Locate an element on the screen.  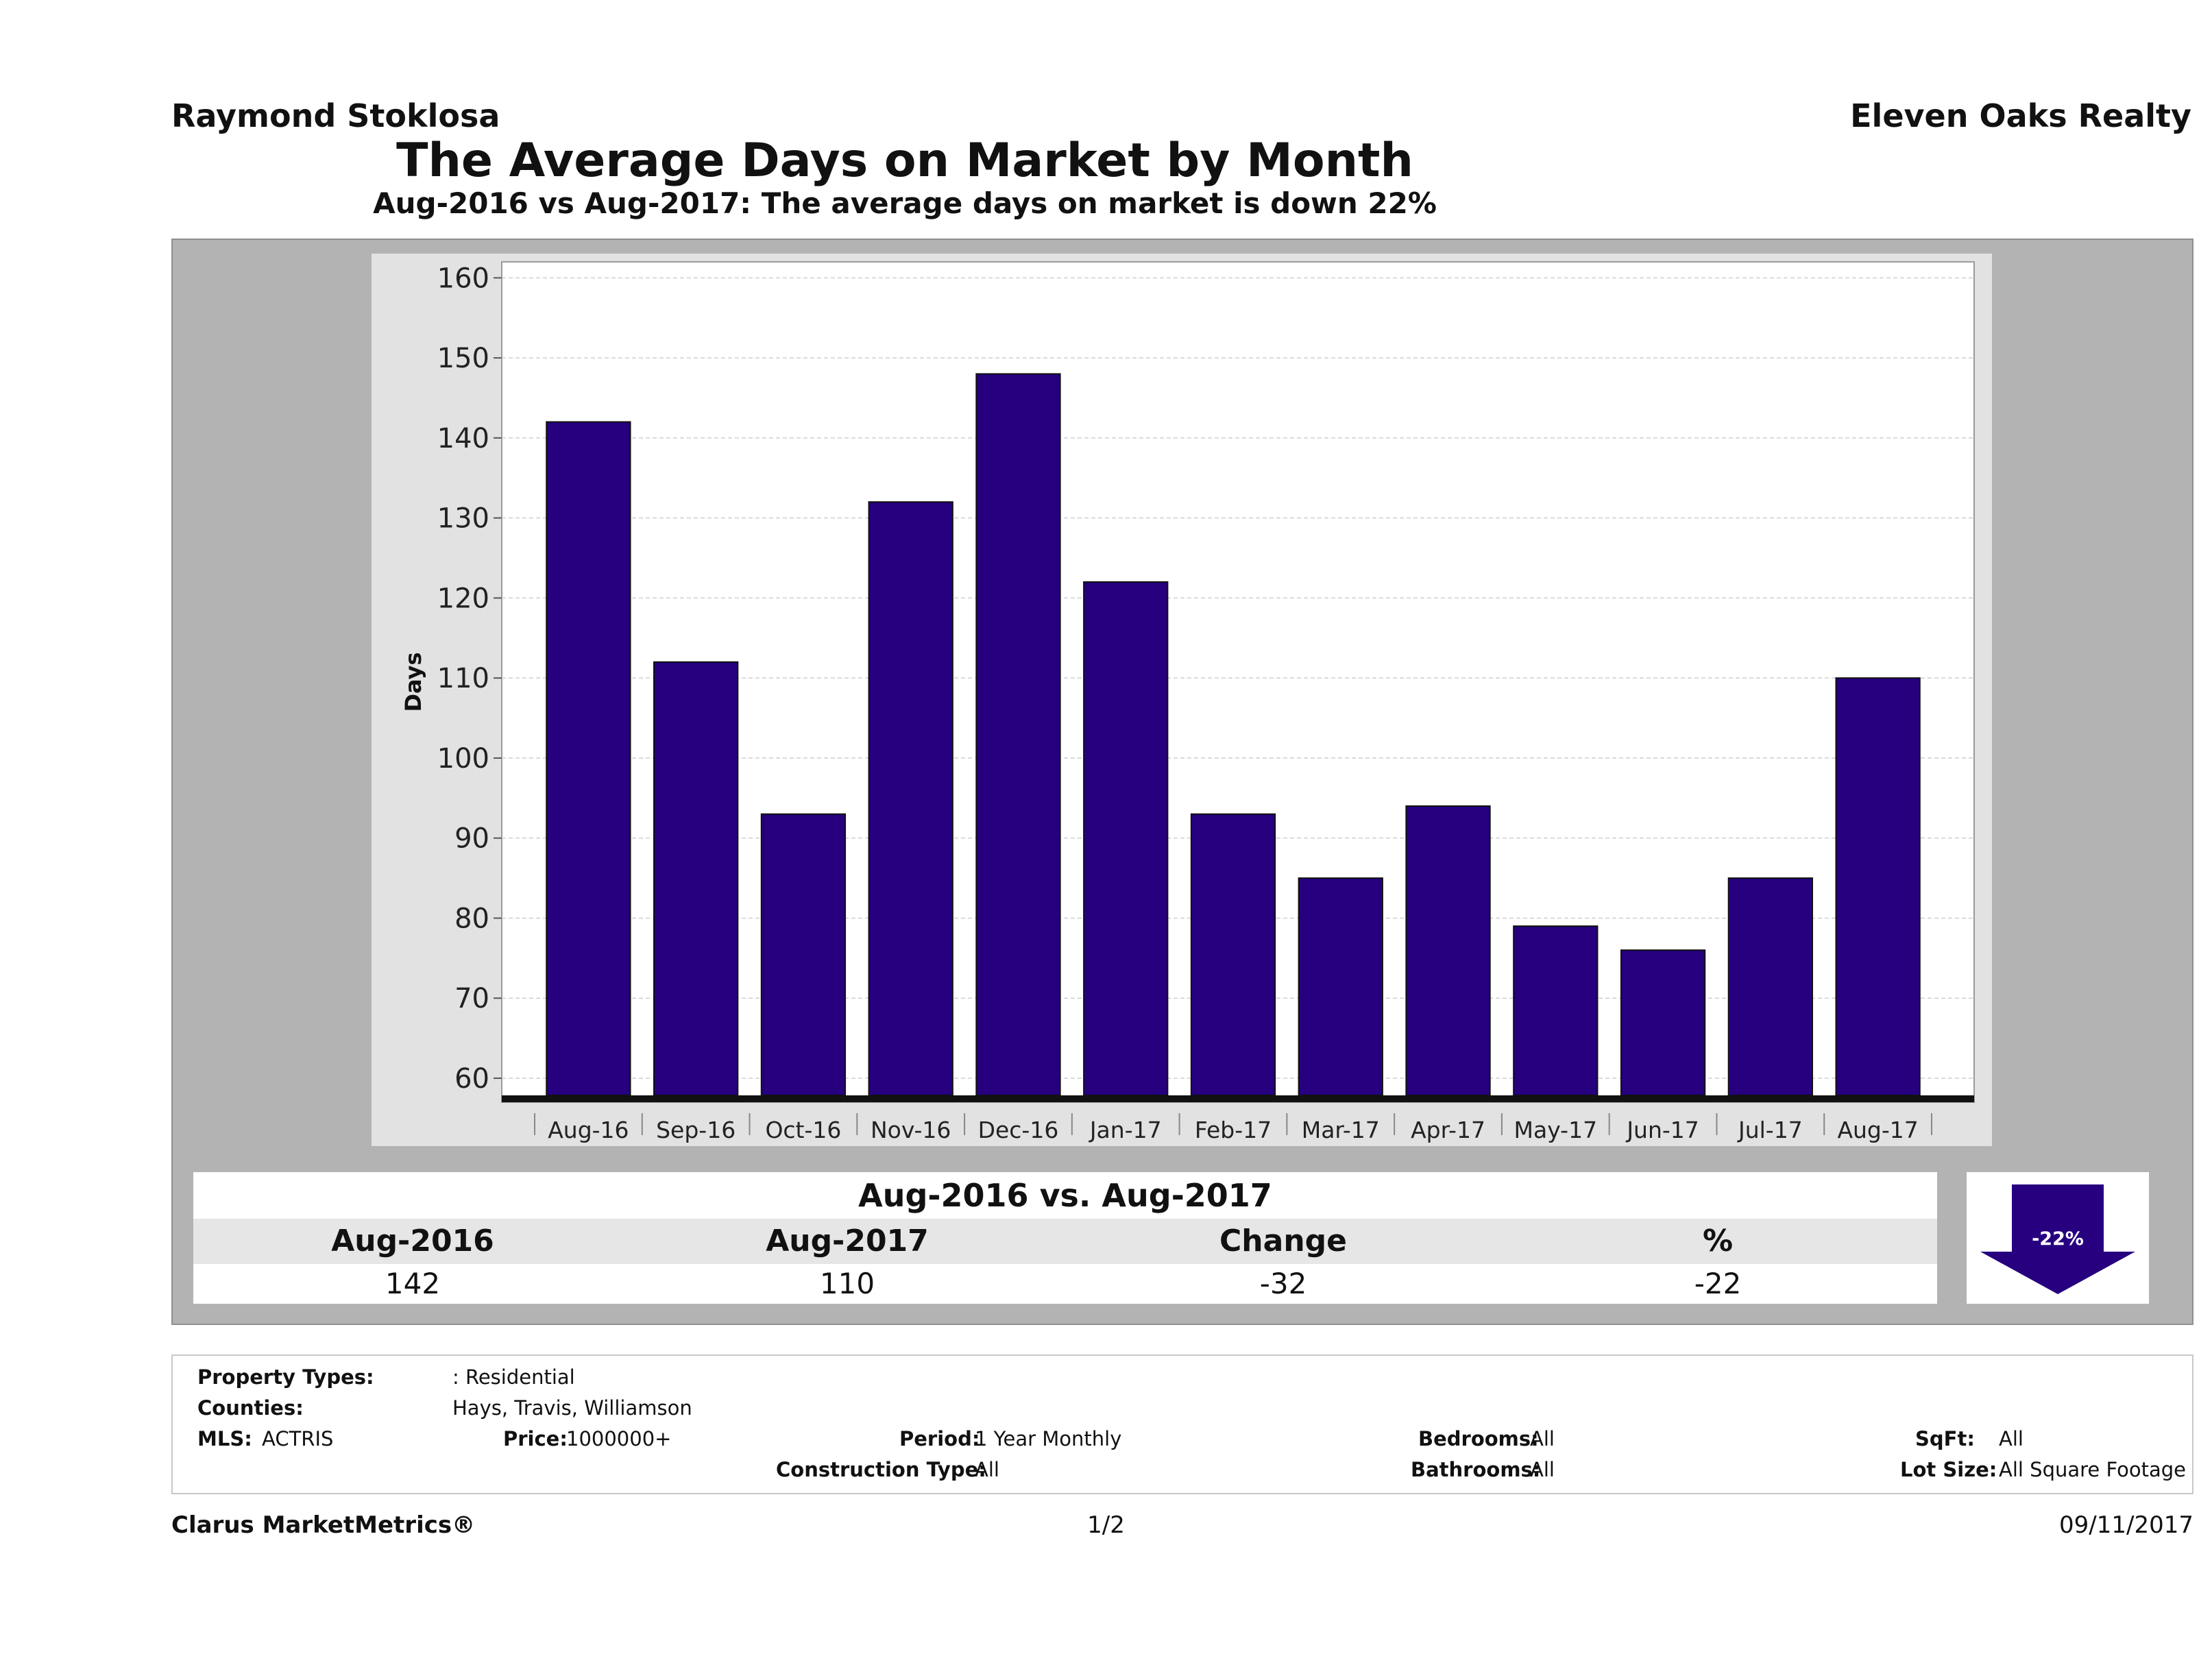
summary-header-aug-2016: Aug-2016 is located at coordinates (412, 1241).